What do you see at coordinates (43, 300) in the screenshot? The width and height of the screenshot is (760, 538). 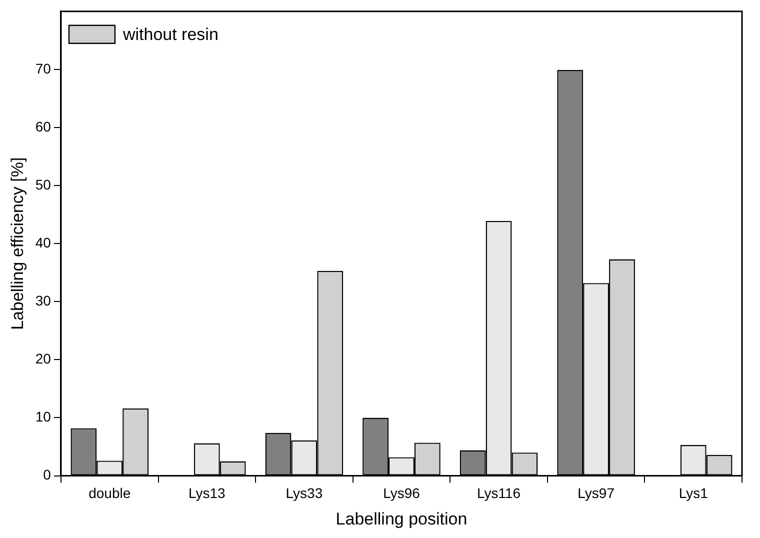 I see `y-tick-label: 30` at bounding box center [43, 300].